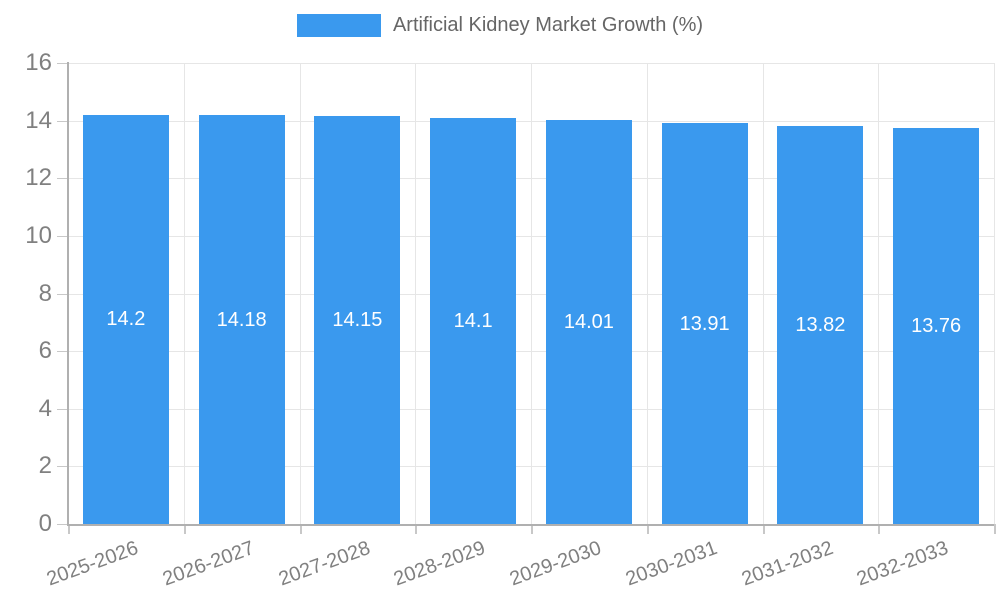  Describe the element at coordinates (38, 177) in the screenshot. I see `y-axis-tick-label: 12` at that location.